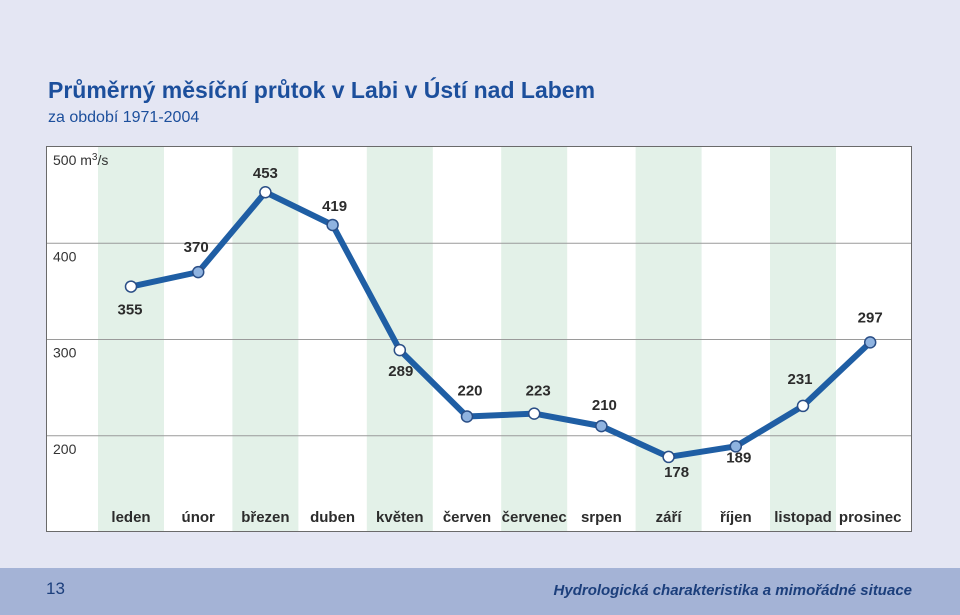 Image resolution: width=960 pixels, height=615 pixels. What do you see at coordinates (334, 206) in the screenshot?
I see `data-label: 419` at bounding box center [334, 206].